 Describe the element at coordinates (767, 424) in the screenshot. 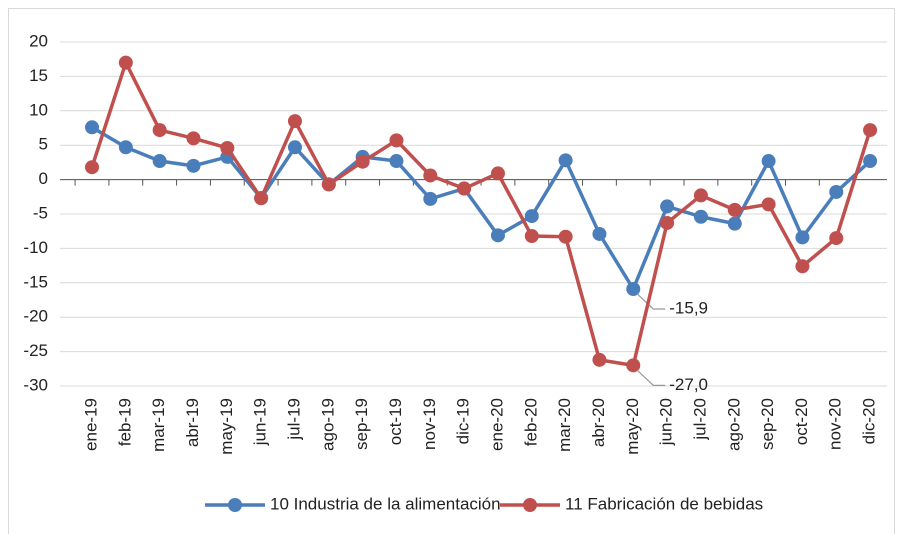

I see `x-tick-label: sep-20` at that location.